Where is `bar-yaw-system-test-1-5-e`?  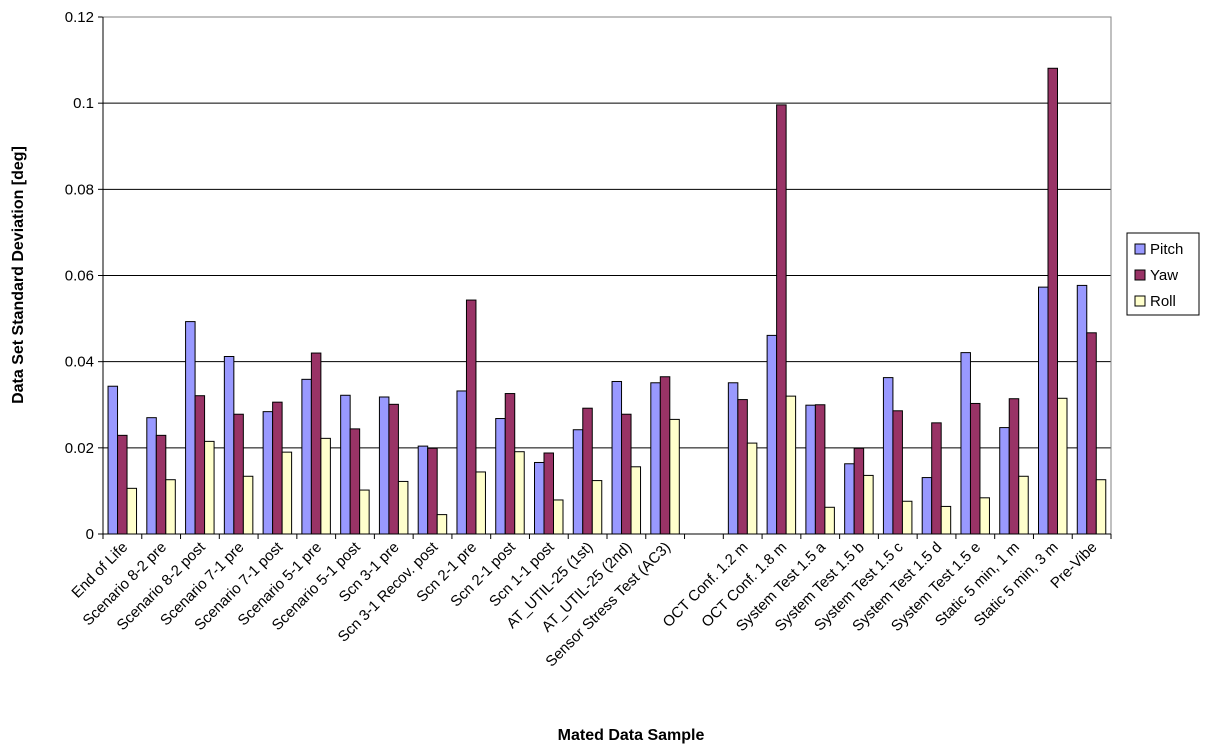
bar-yaw-system-test-1-5-e is located at coordinates (975, 468).